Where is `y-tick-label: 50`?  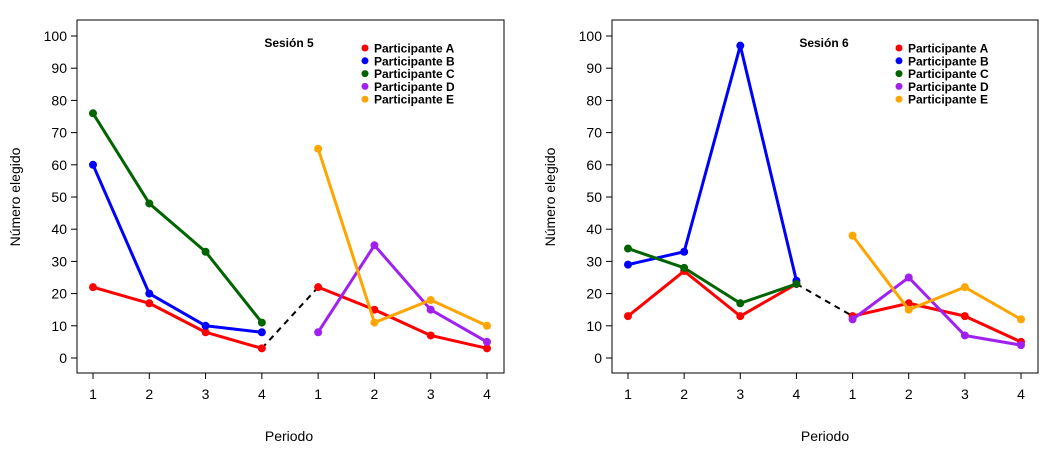
y-tick-label: 50 is located at coordinates (594, 197).